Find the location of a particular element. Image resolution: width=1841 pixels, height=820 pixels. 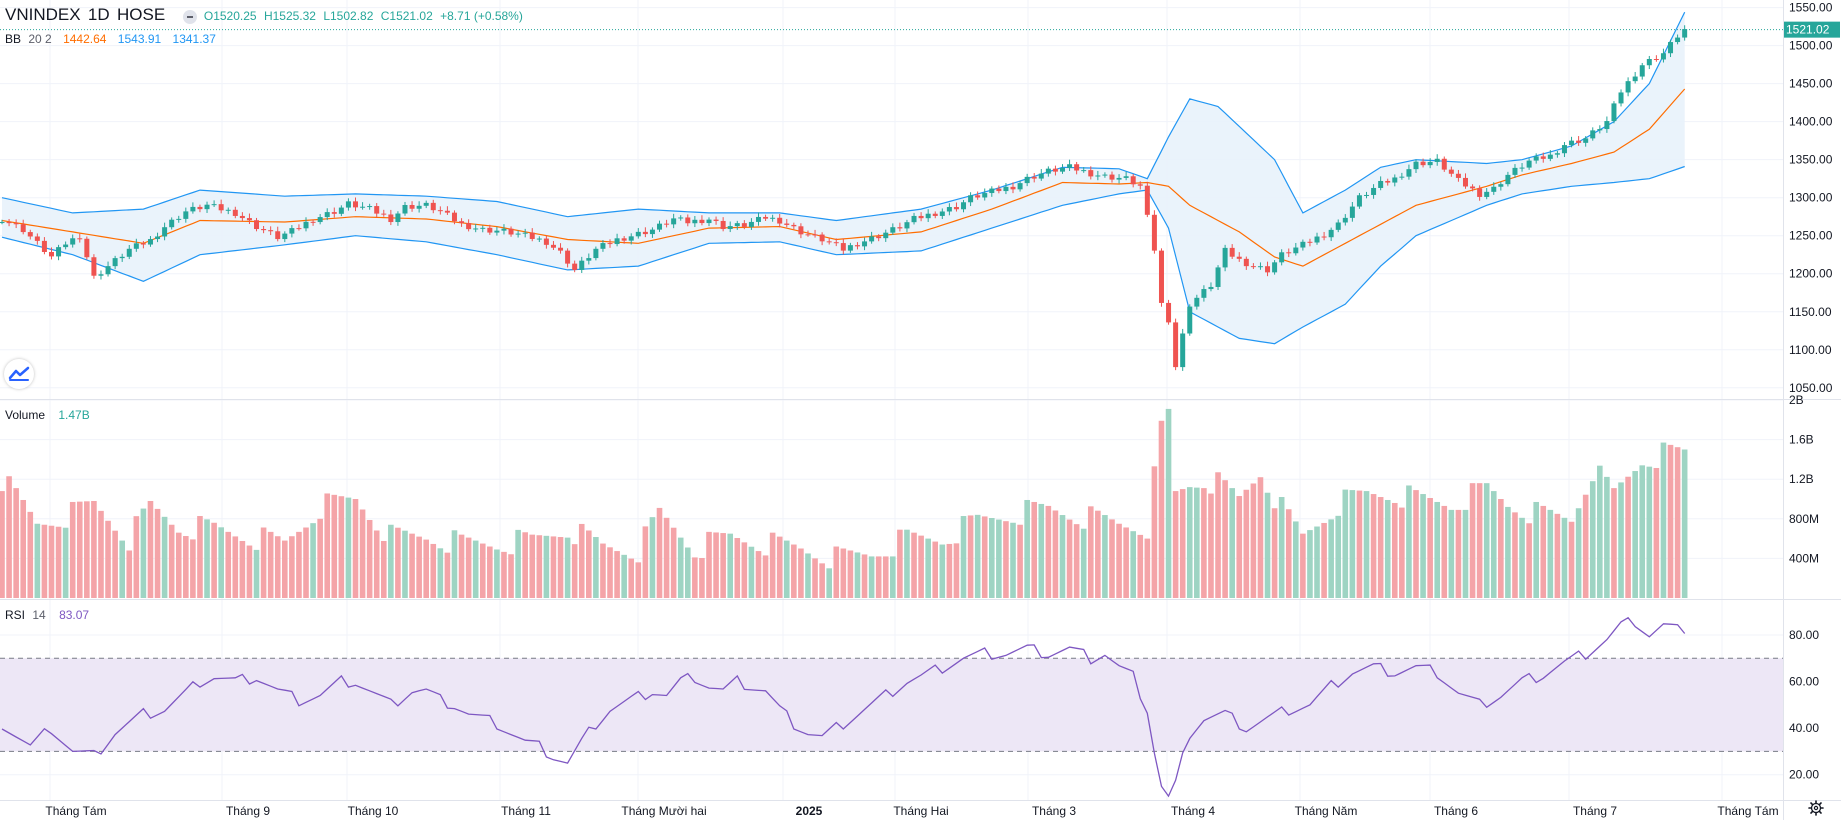

interval-label: 1D is located at coordinates (98, 14).